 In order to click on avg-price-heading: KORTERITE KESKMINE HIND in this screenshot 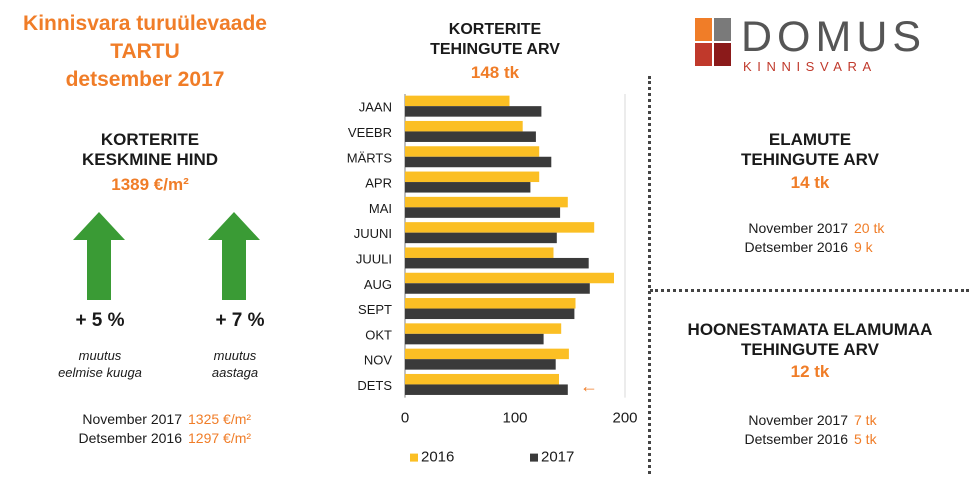, I will do `click(150, 150)`.